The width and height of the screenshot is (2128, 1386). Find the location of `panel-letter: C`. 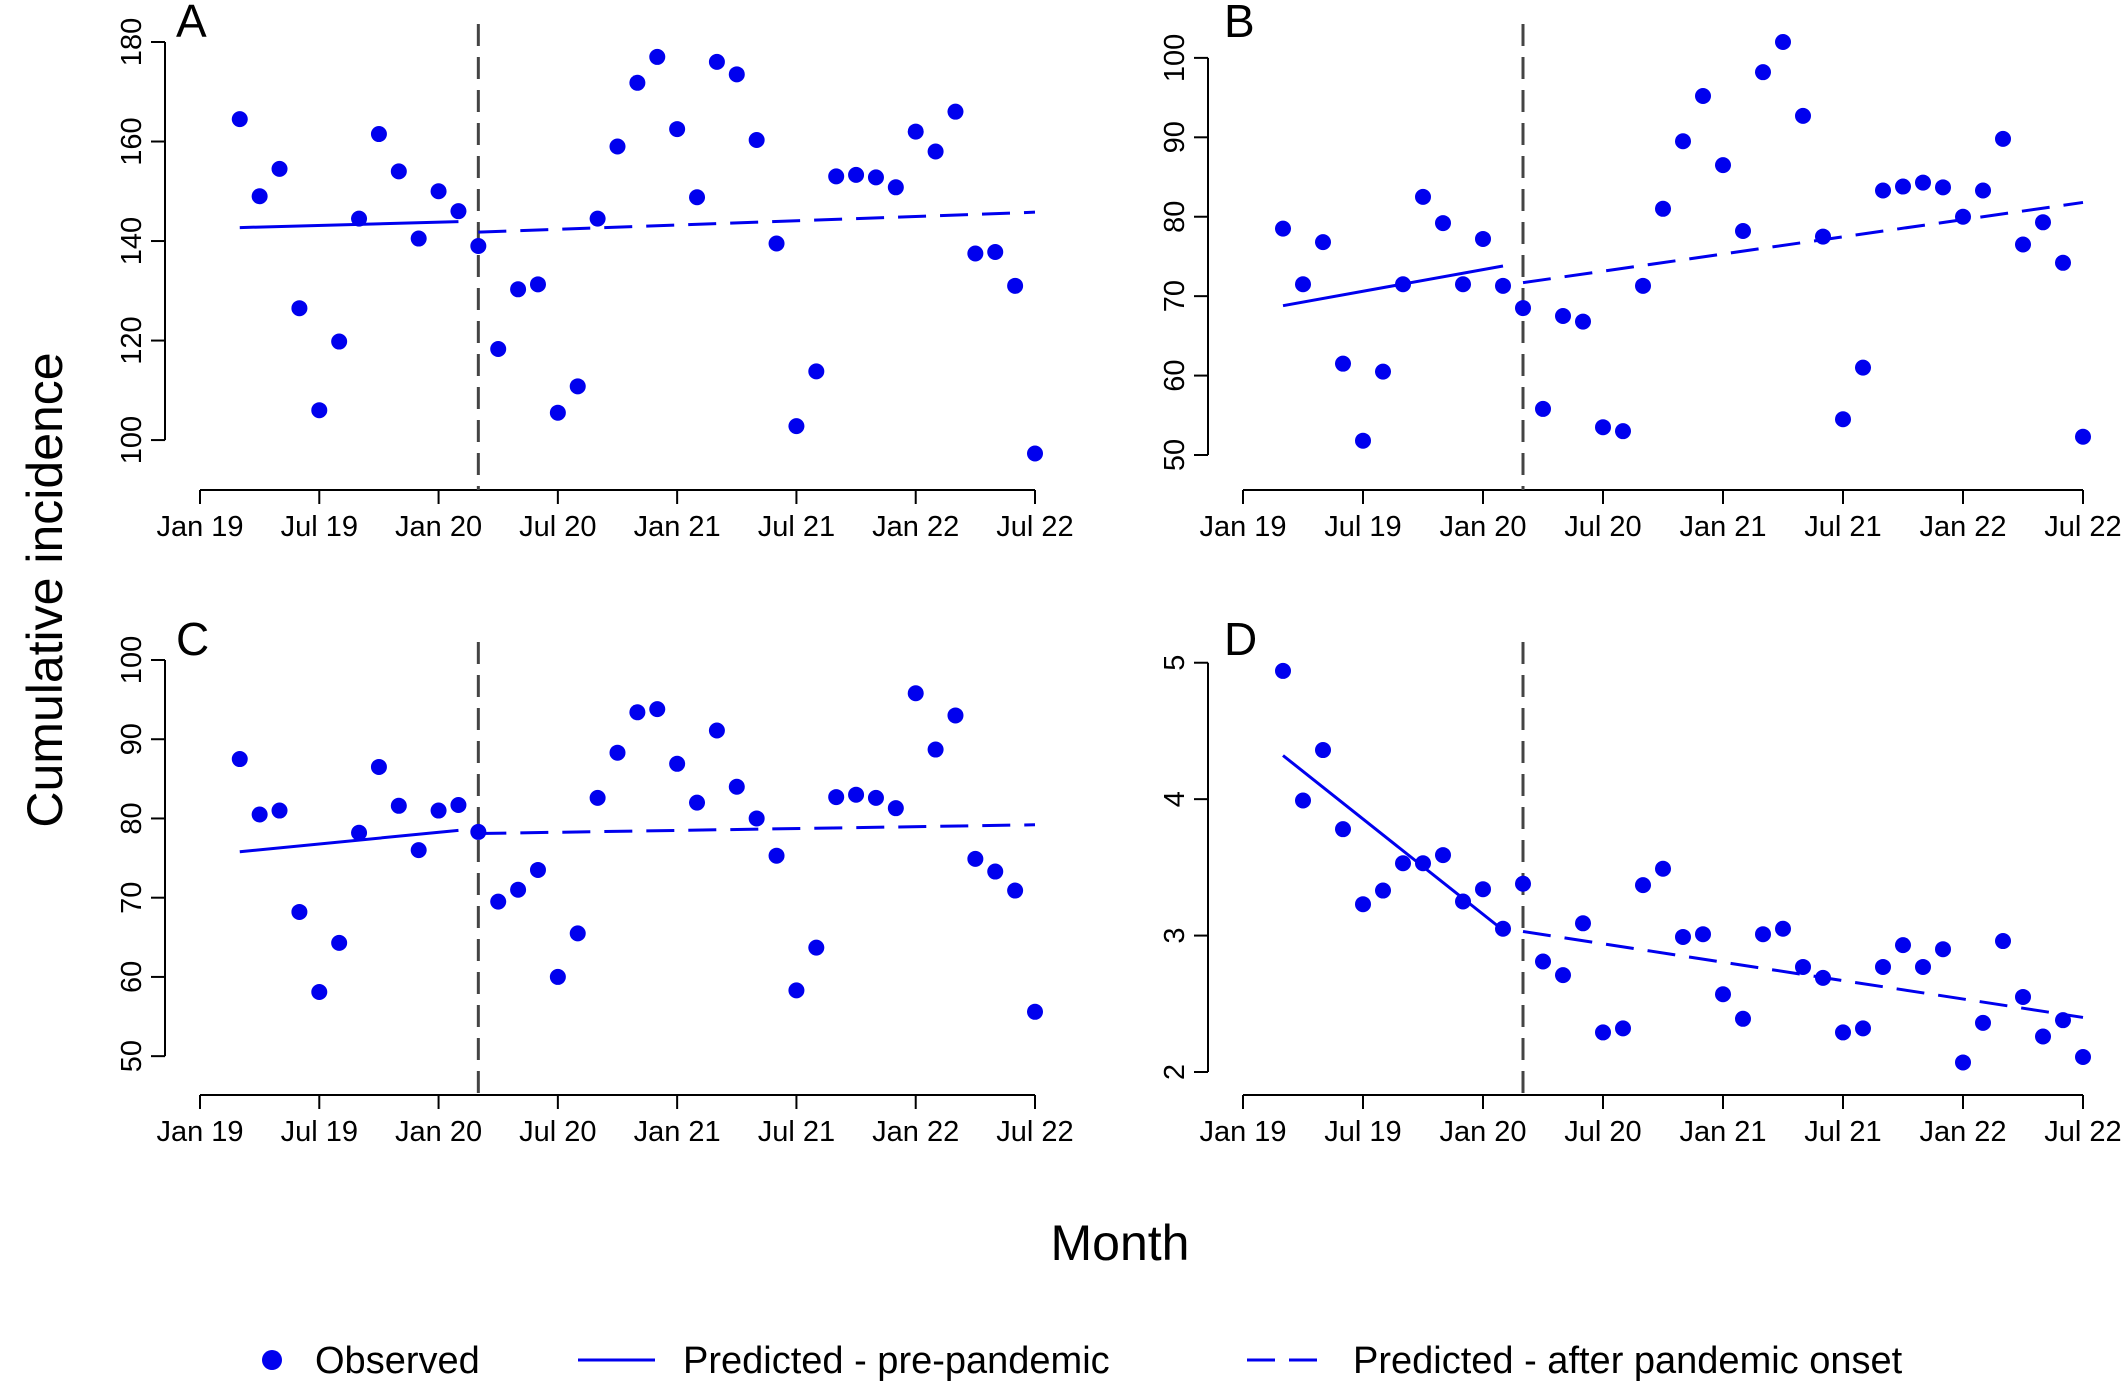

panel-letter: C is located at coordinates (192, 639).